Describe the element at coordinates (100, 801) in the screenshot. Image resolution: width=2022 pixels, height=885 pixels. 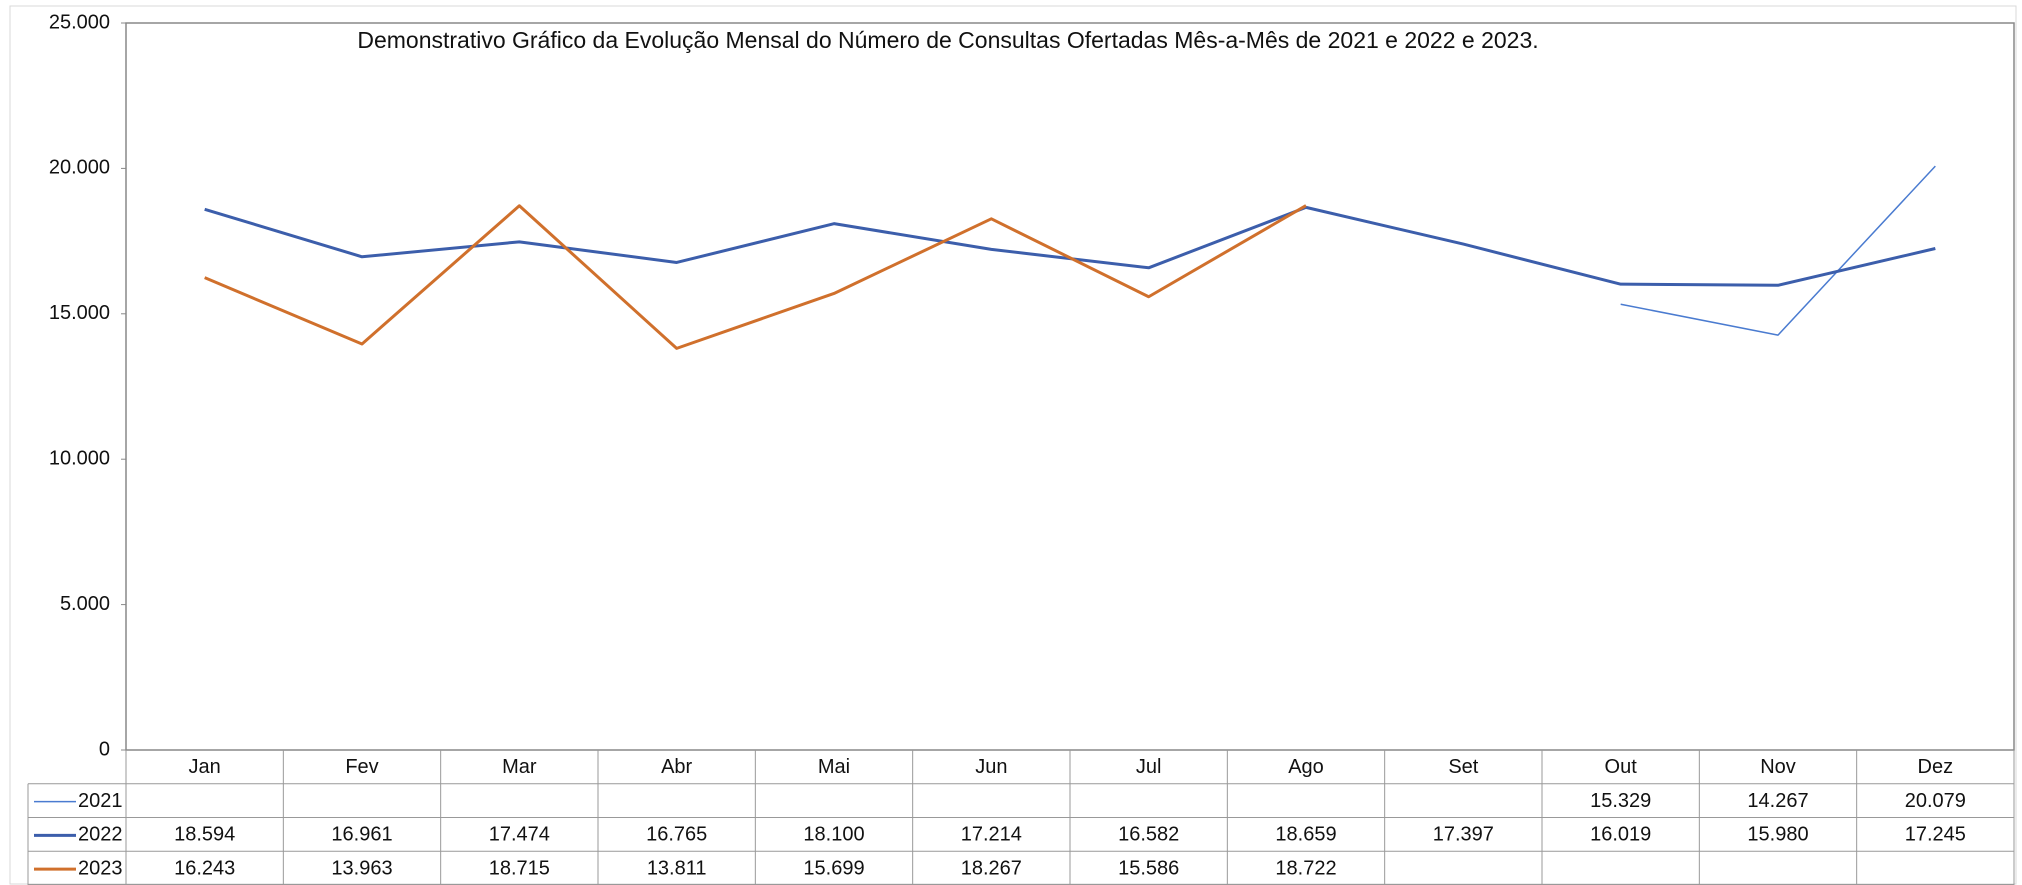
I see `legend-label: 2021` at that location.